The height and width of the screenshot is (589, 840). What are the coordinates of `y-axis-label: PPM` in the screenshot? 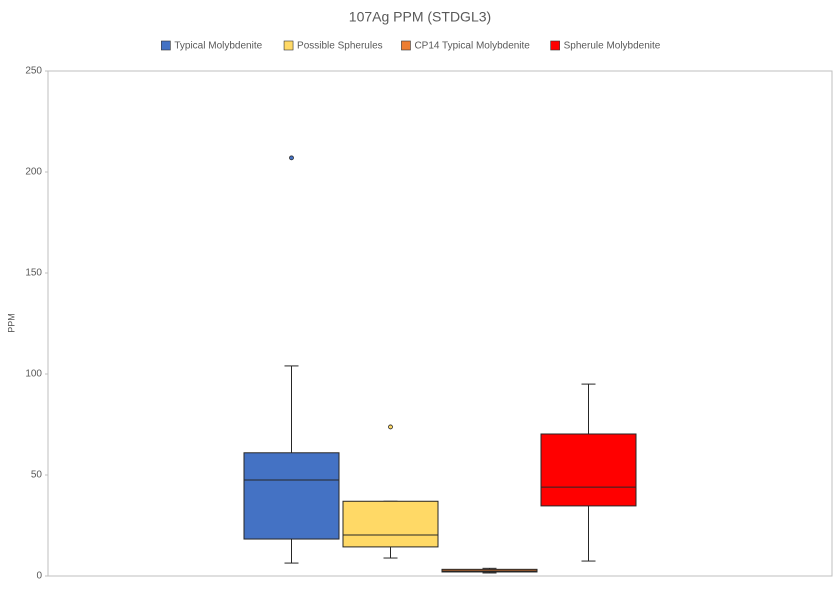 It's located at (11, 323).